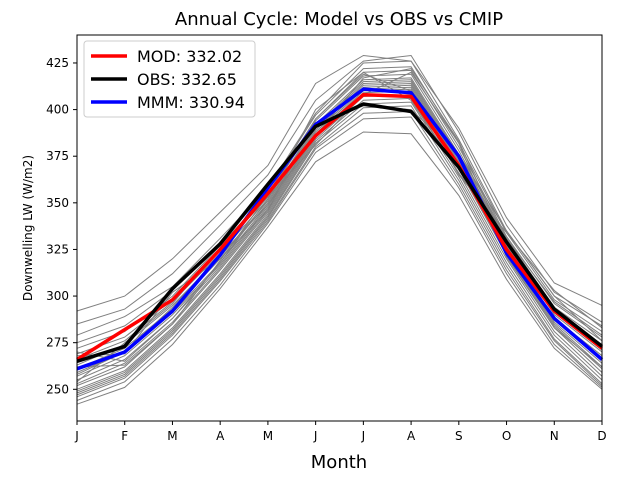  What do you see at coordinates (57, 249) in the screenshot?
I see `y-tick-label: 325` at bounding box center [57, 249].